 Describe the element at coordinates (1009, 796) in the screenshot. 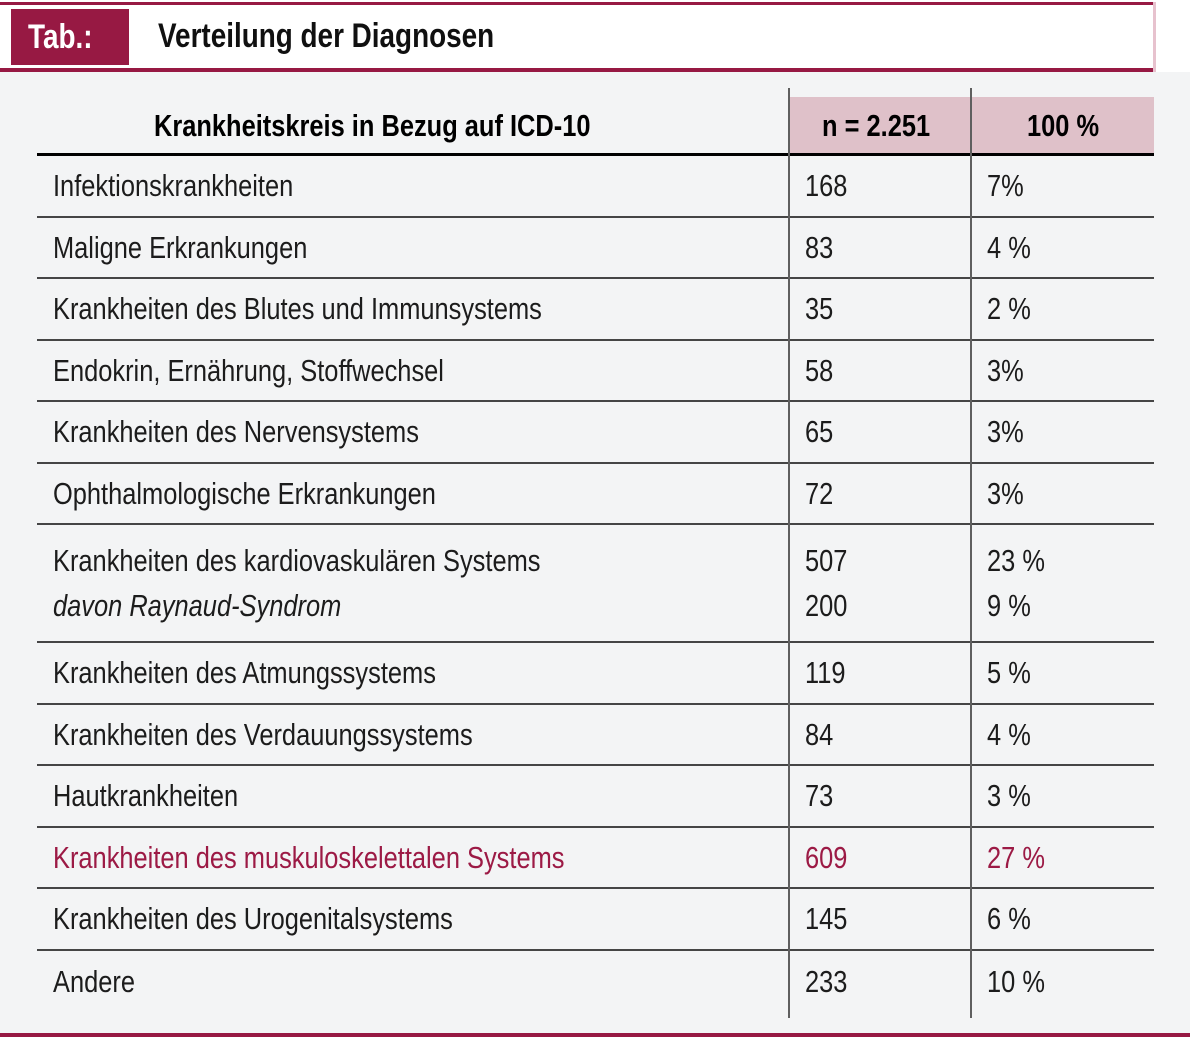

I see `cell-percent: 3 %` at that location.